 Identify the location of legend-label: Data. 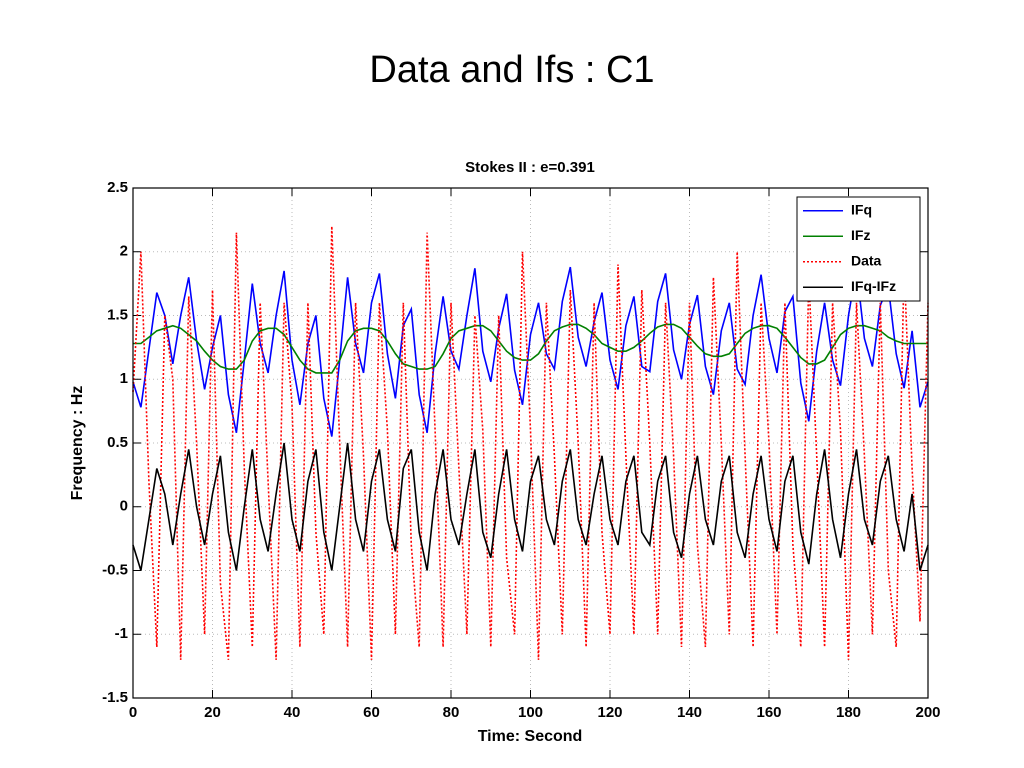
(866, 260).